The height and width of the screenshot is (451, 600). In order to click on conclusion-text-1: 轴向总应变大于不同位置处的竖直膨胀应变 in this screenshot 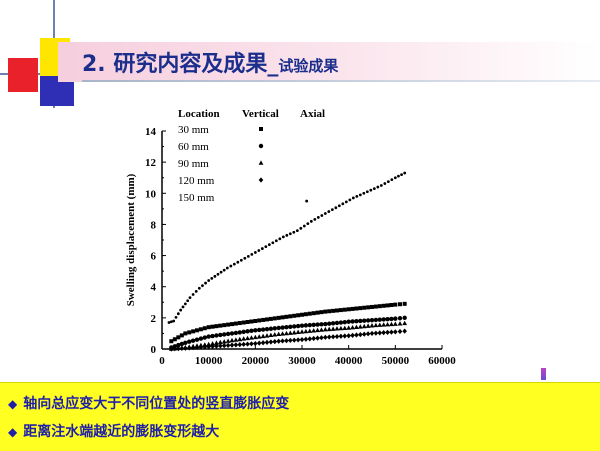, I will do `click(156, 404)`.